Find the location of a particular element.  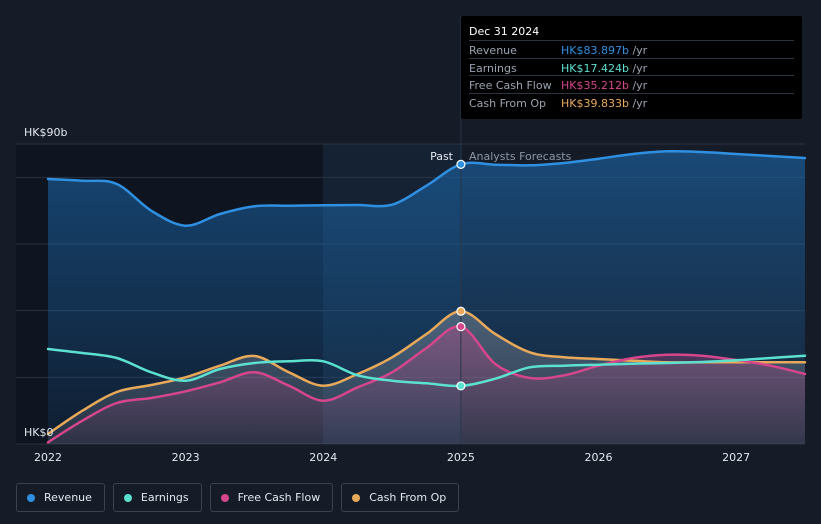

tooltip-row-label: Revenue is located at coordinates (493, 50).